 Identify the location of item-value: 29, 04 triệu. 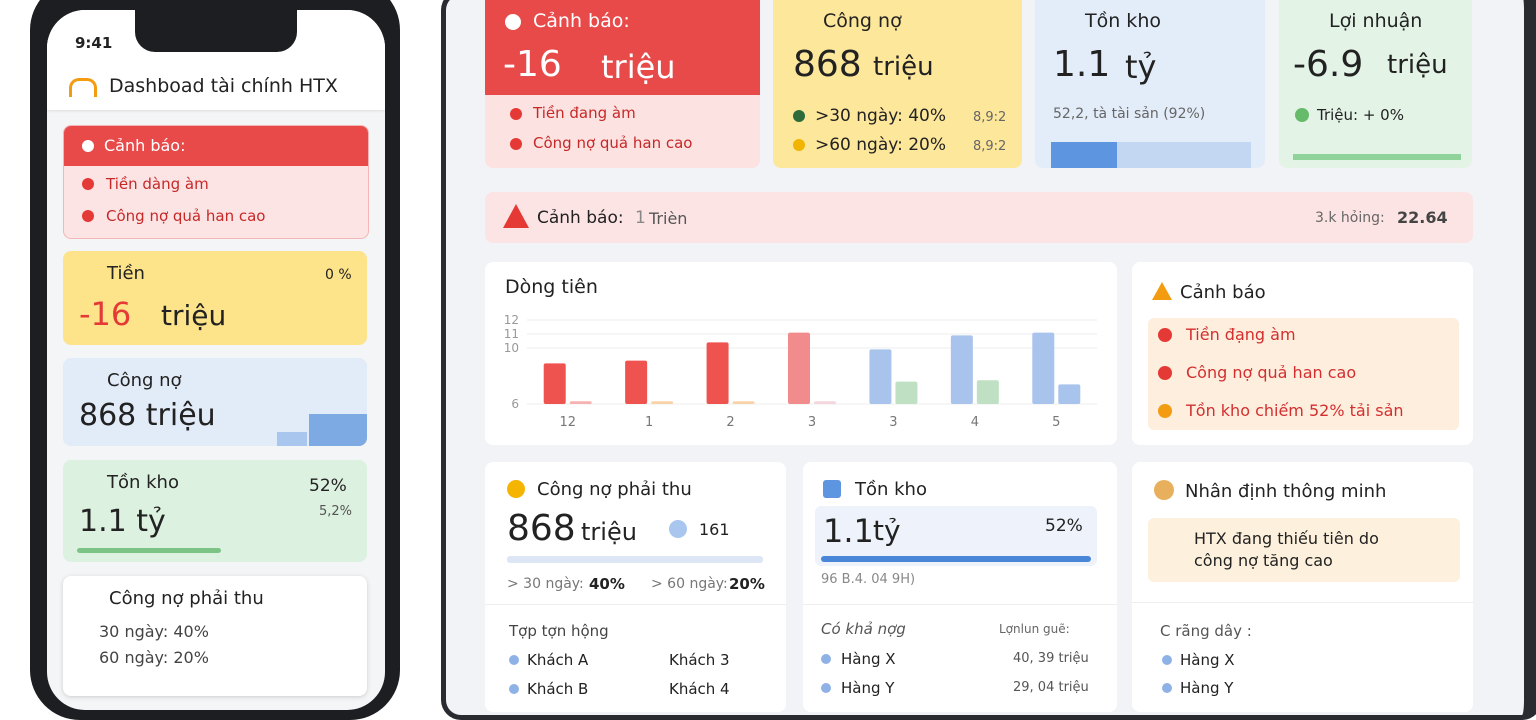
(1051, 687).